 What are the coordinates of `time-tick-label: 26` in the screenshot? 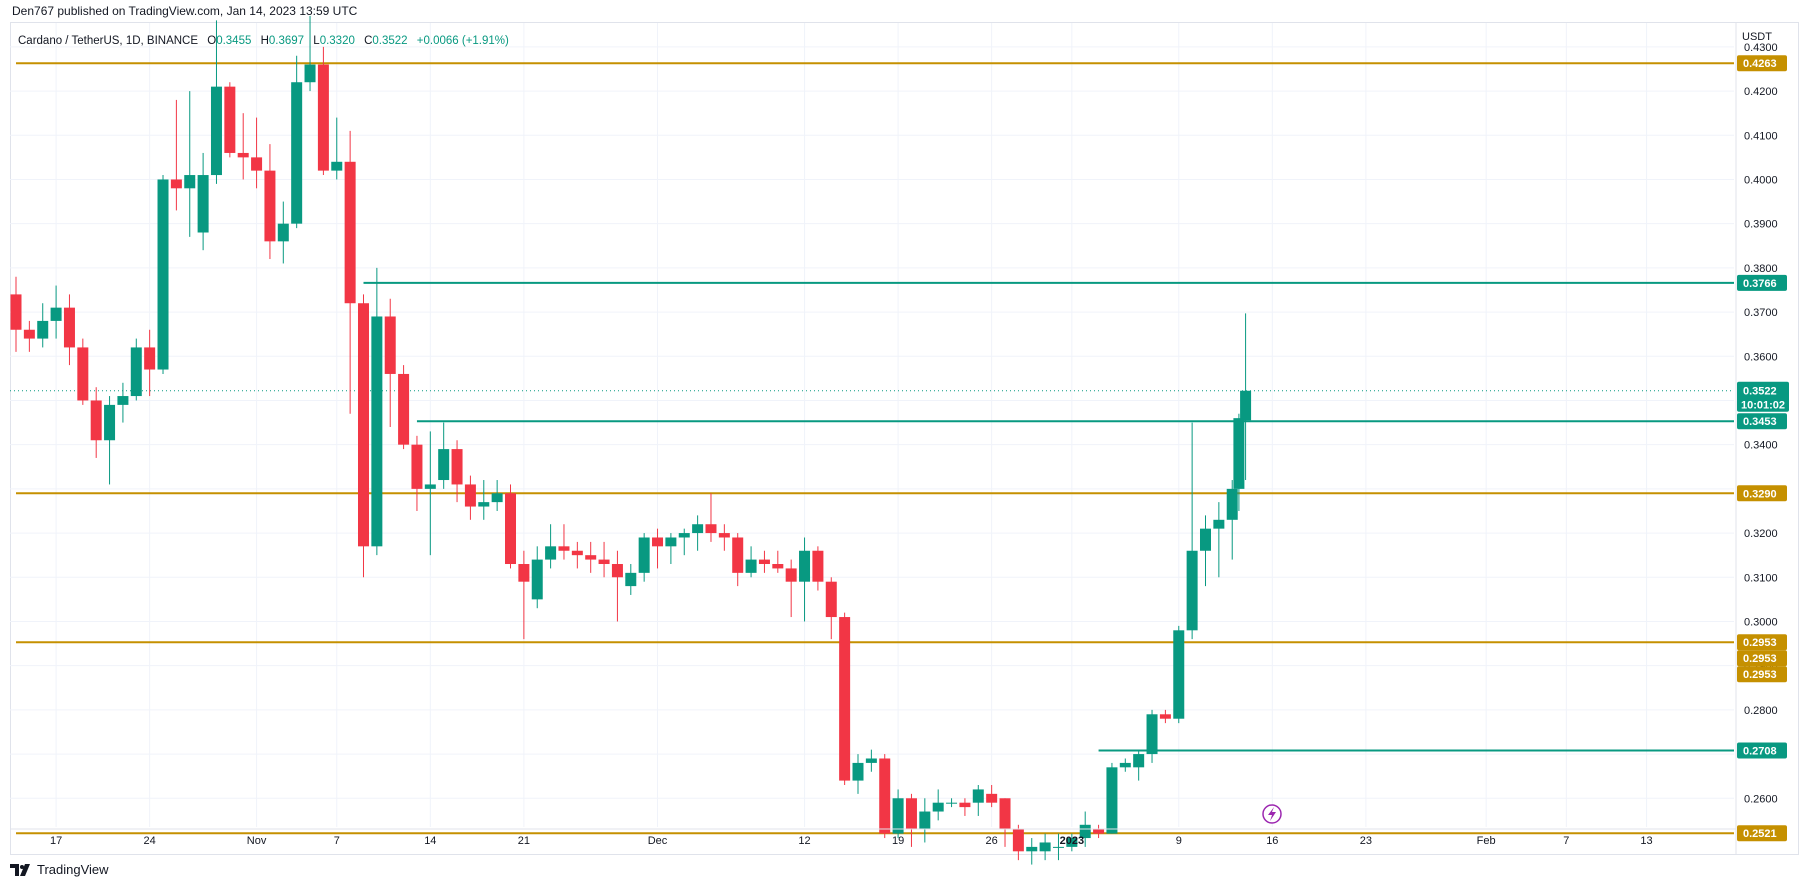 It's located at (992, 841).